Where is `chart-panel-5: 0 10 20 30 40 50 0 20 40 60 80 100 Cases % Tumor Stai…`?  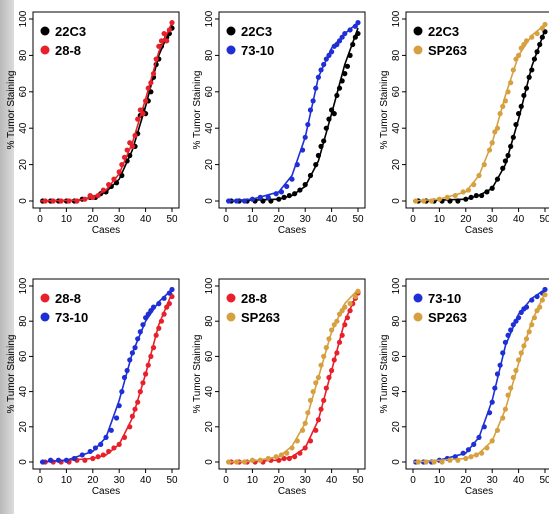 chart-panel-5: 0 10 20 30 40 50 0 20 40 60 80 100 Cases % Tumor Stai… is located at coordinates (279, 387).